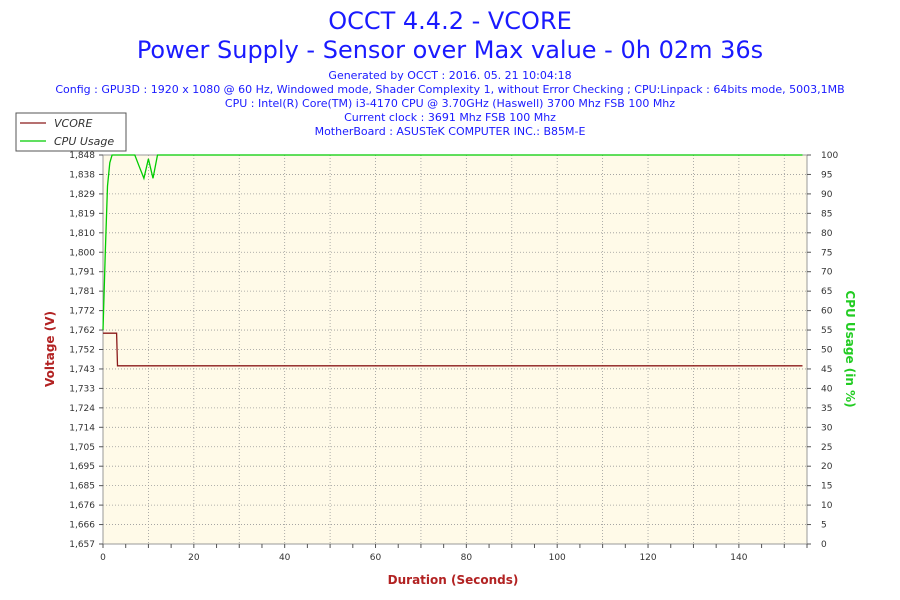 Image resolution: width=900 pixels, height=600 pixels. What do you see at coordinates (826, 409) in the screenshot?
I see `y2-tick-label: 35` at bounding box center [826, 409].